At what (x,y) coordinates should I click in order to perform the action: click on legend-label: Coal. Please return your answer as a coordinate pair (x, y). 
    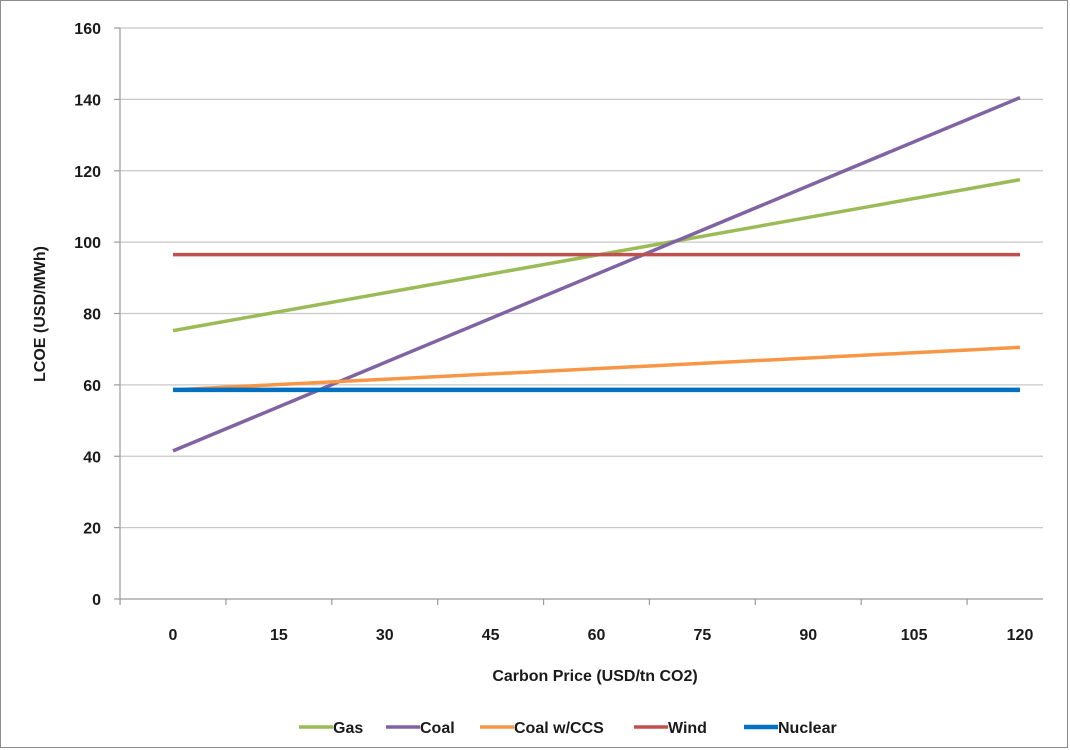
    Looking at the image, I should click on (437, 728).